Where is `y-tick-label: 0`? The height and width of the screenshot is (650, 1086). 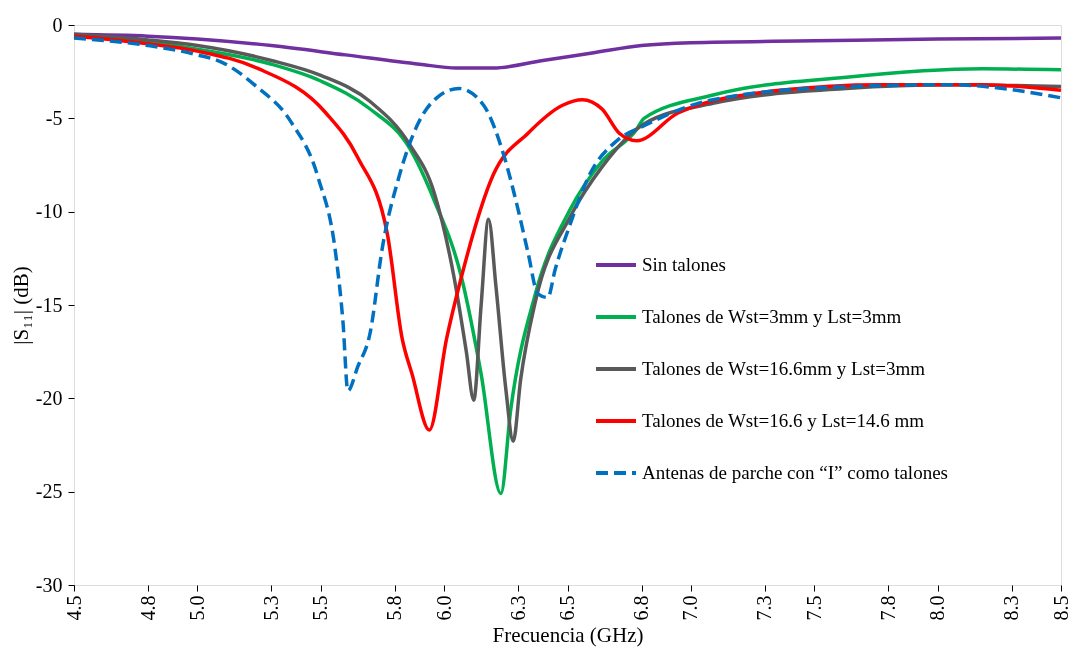
y-tick-label: 0 is located at coordinates (57, 24).